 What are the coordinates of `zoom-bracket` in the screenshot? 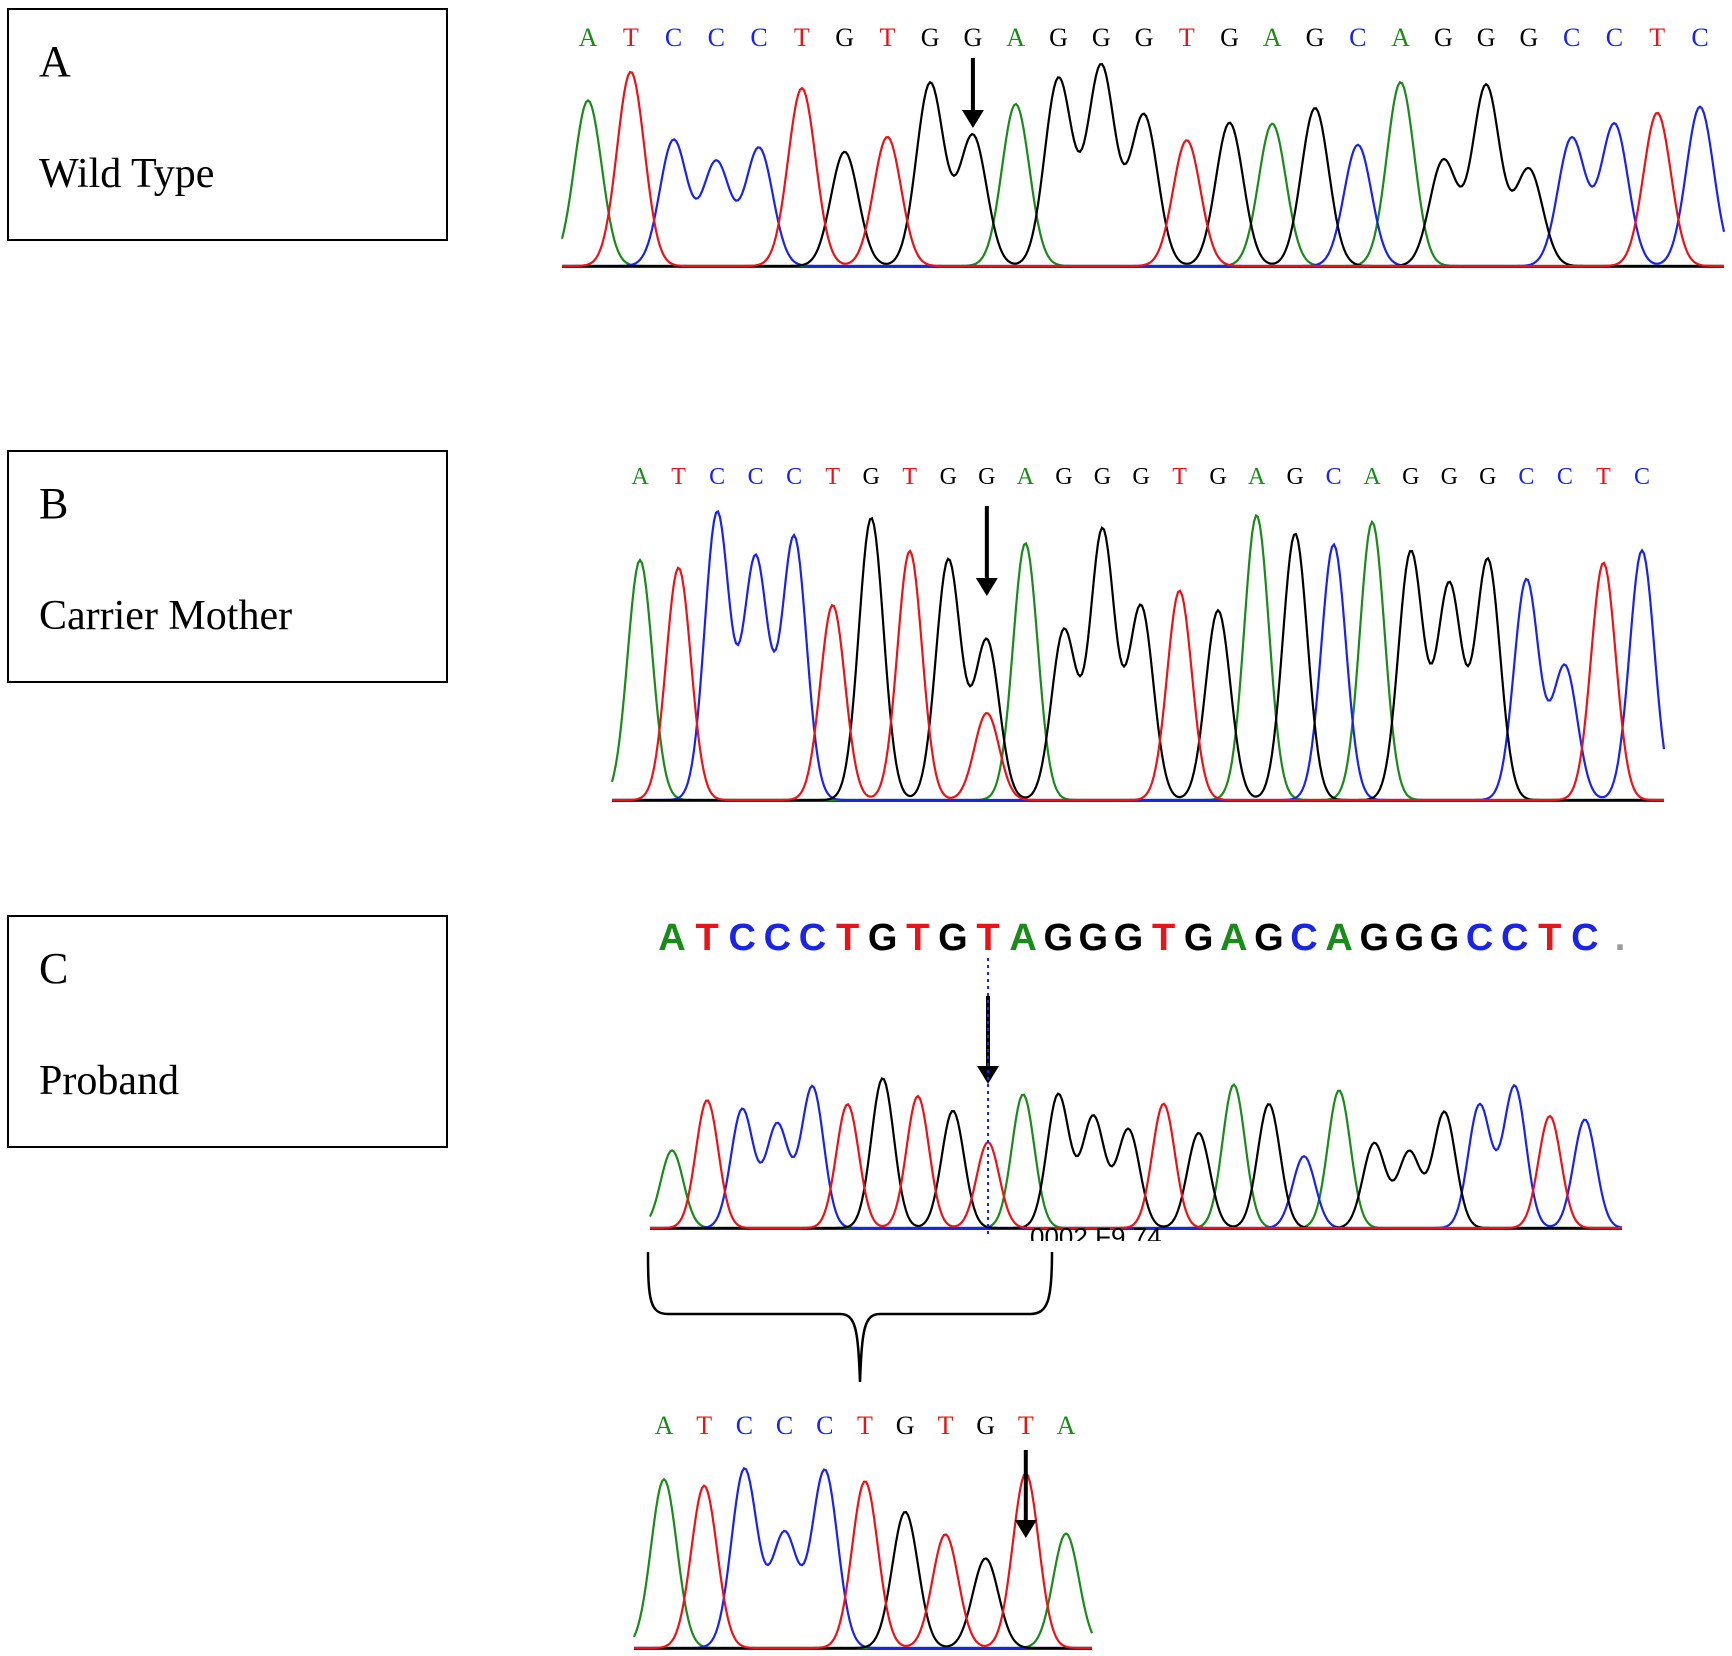 It's located at (850, 1317).